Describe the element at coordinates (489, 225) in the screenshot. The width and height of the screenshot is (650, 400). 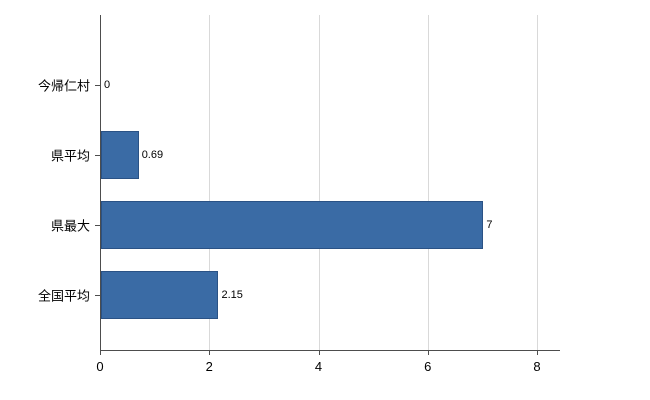
I see `bar-value-label: 7` at that location.